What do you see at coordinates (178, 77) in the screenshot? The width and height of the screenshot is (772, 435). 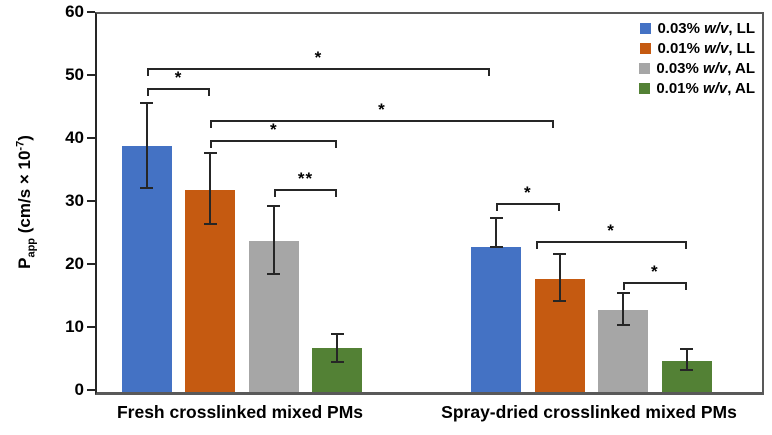 I see `significance-label-1: *` at bounding box center [178, 77].